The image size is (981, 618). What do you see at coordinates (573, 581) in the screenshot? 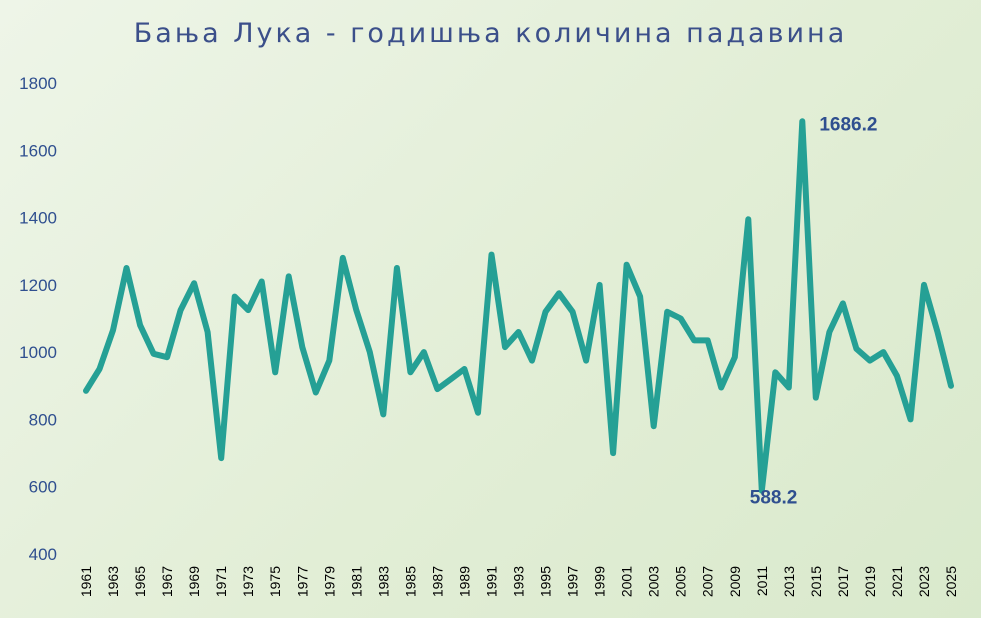
I see `x-tick-label: 1997` at bounding box center [573, 581].